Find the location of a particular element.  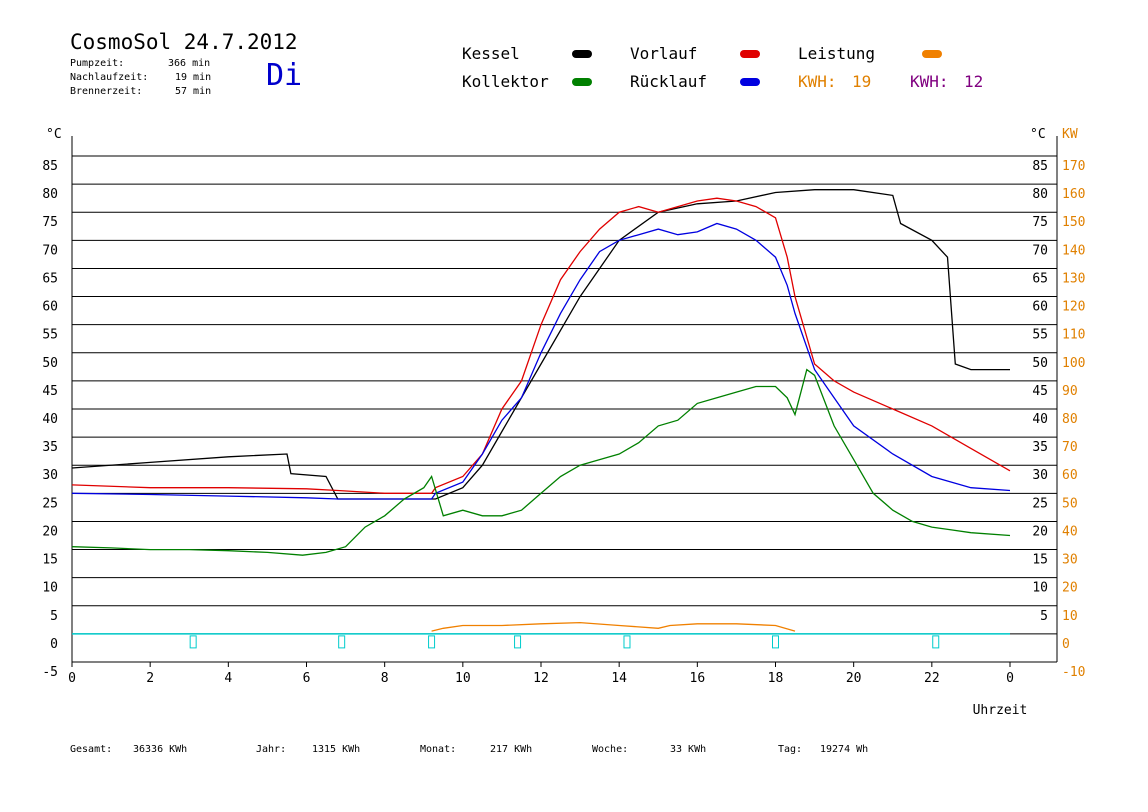

y-tick-right-c: 30 is located at coordinates (1040, 475).